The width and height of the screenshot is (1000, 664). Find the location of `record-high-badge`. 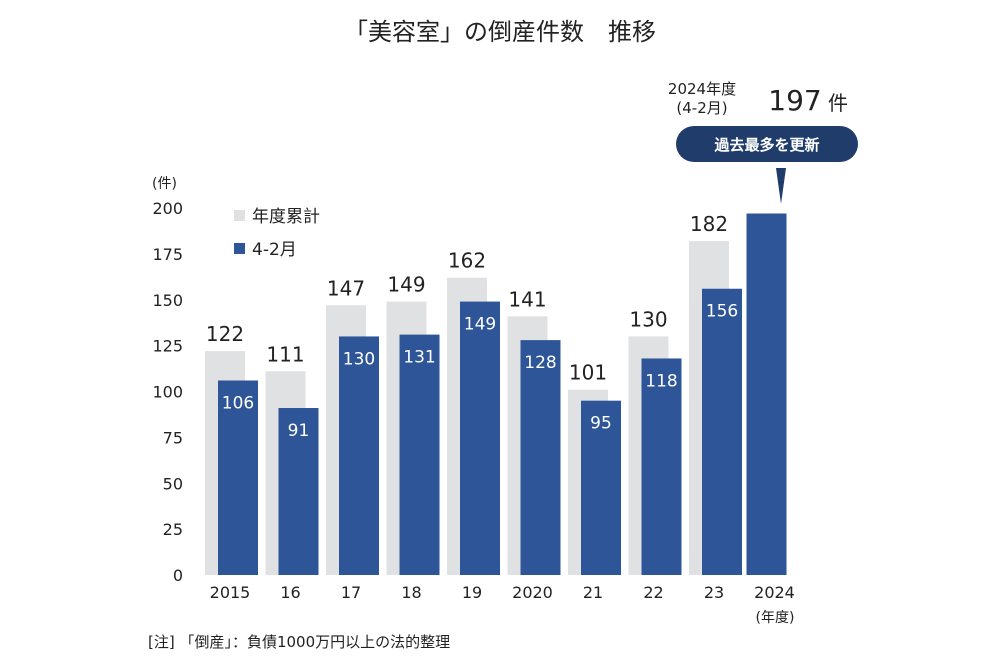

record-high-badge is located at coordinates (767, 144).